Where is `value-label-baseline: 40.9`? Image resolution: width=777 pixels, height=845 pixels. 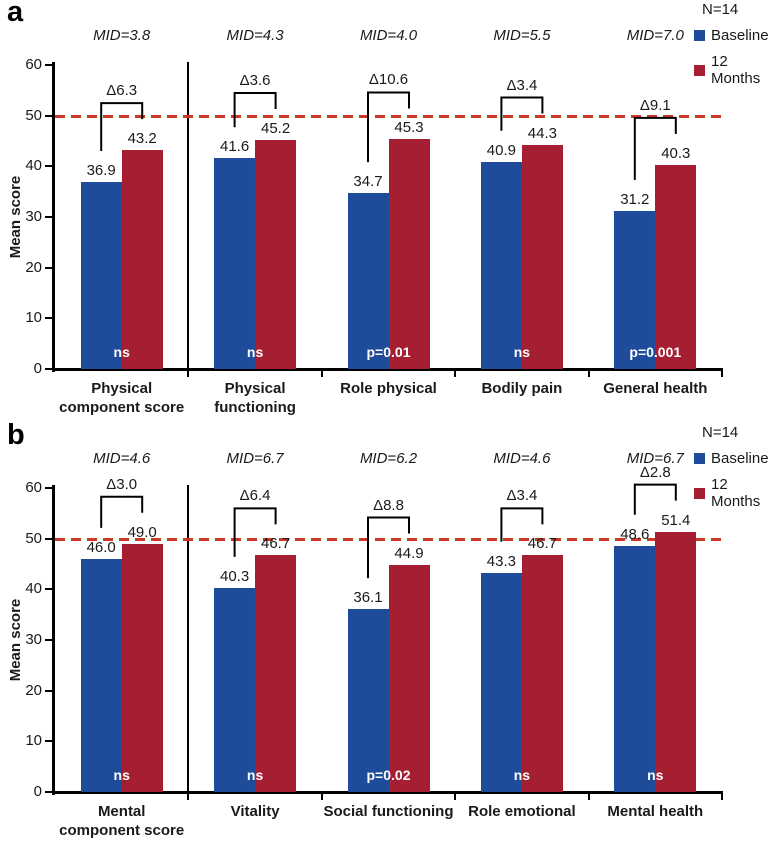
value-label-baseline: 40.9 is located at coordinates (501, 150).